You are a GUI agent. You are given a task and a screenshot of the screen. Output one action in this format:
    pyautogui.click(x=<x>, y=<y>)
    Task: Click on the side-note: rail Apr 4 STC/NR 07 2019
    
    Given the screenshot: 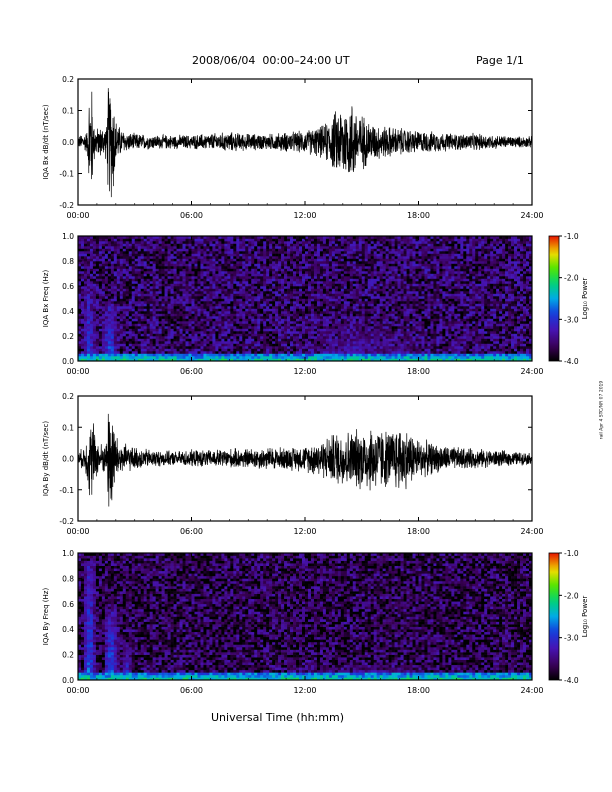 What is the action you would take?
    pyautogui.click(x=602, y=410)
    